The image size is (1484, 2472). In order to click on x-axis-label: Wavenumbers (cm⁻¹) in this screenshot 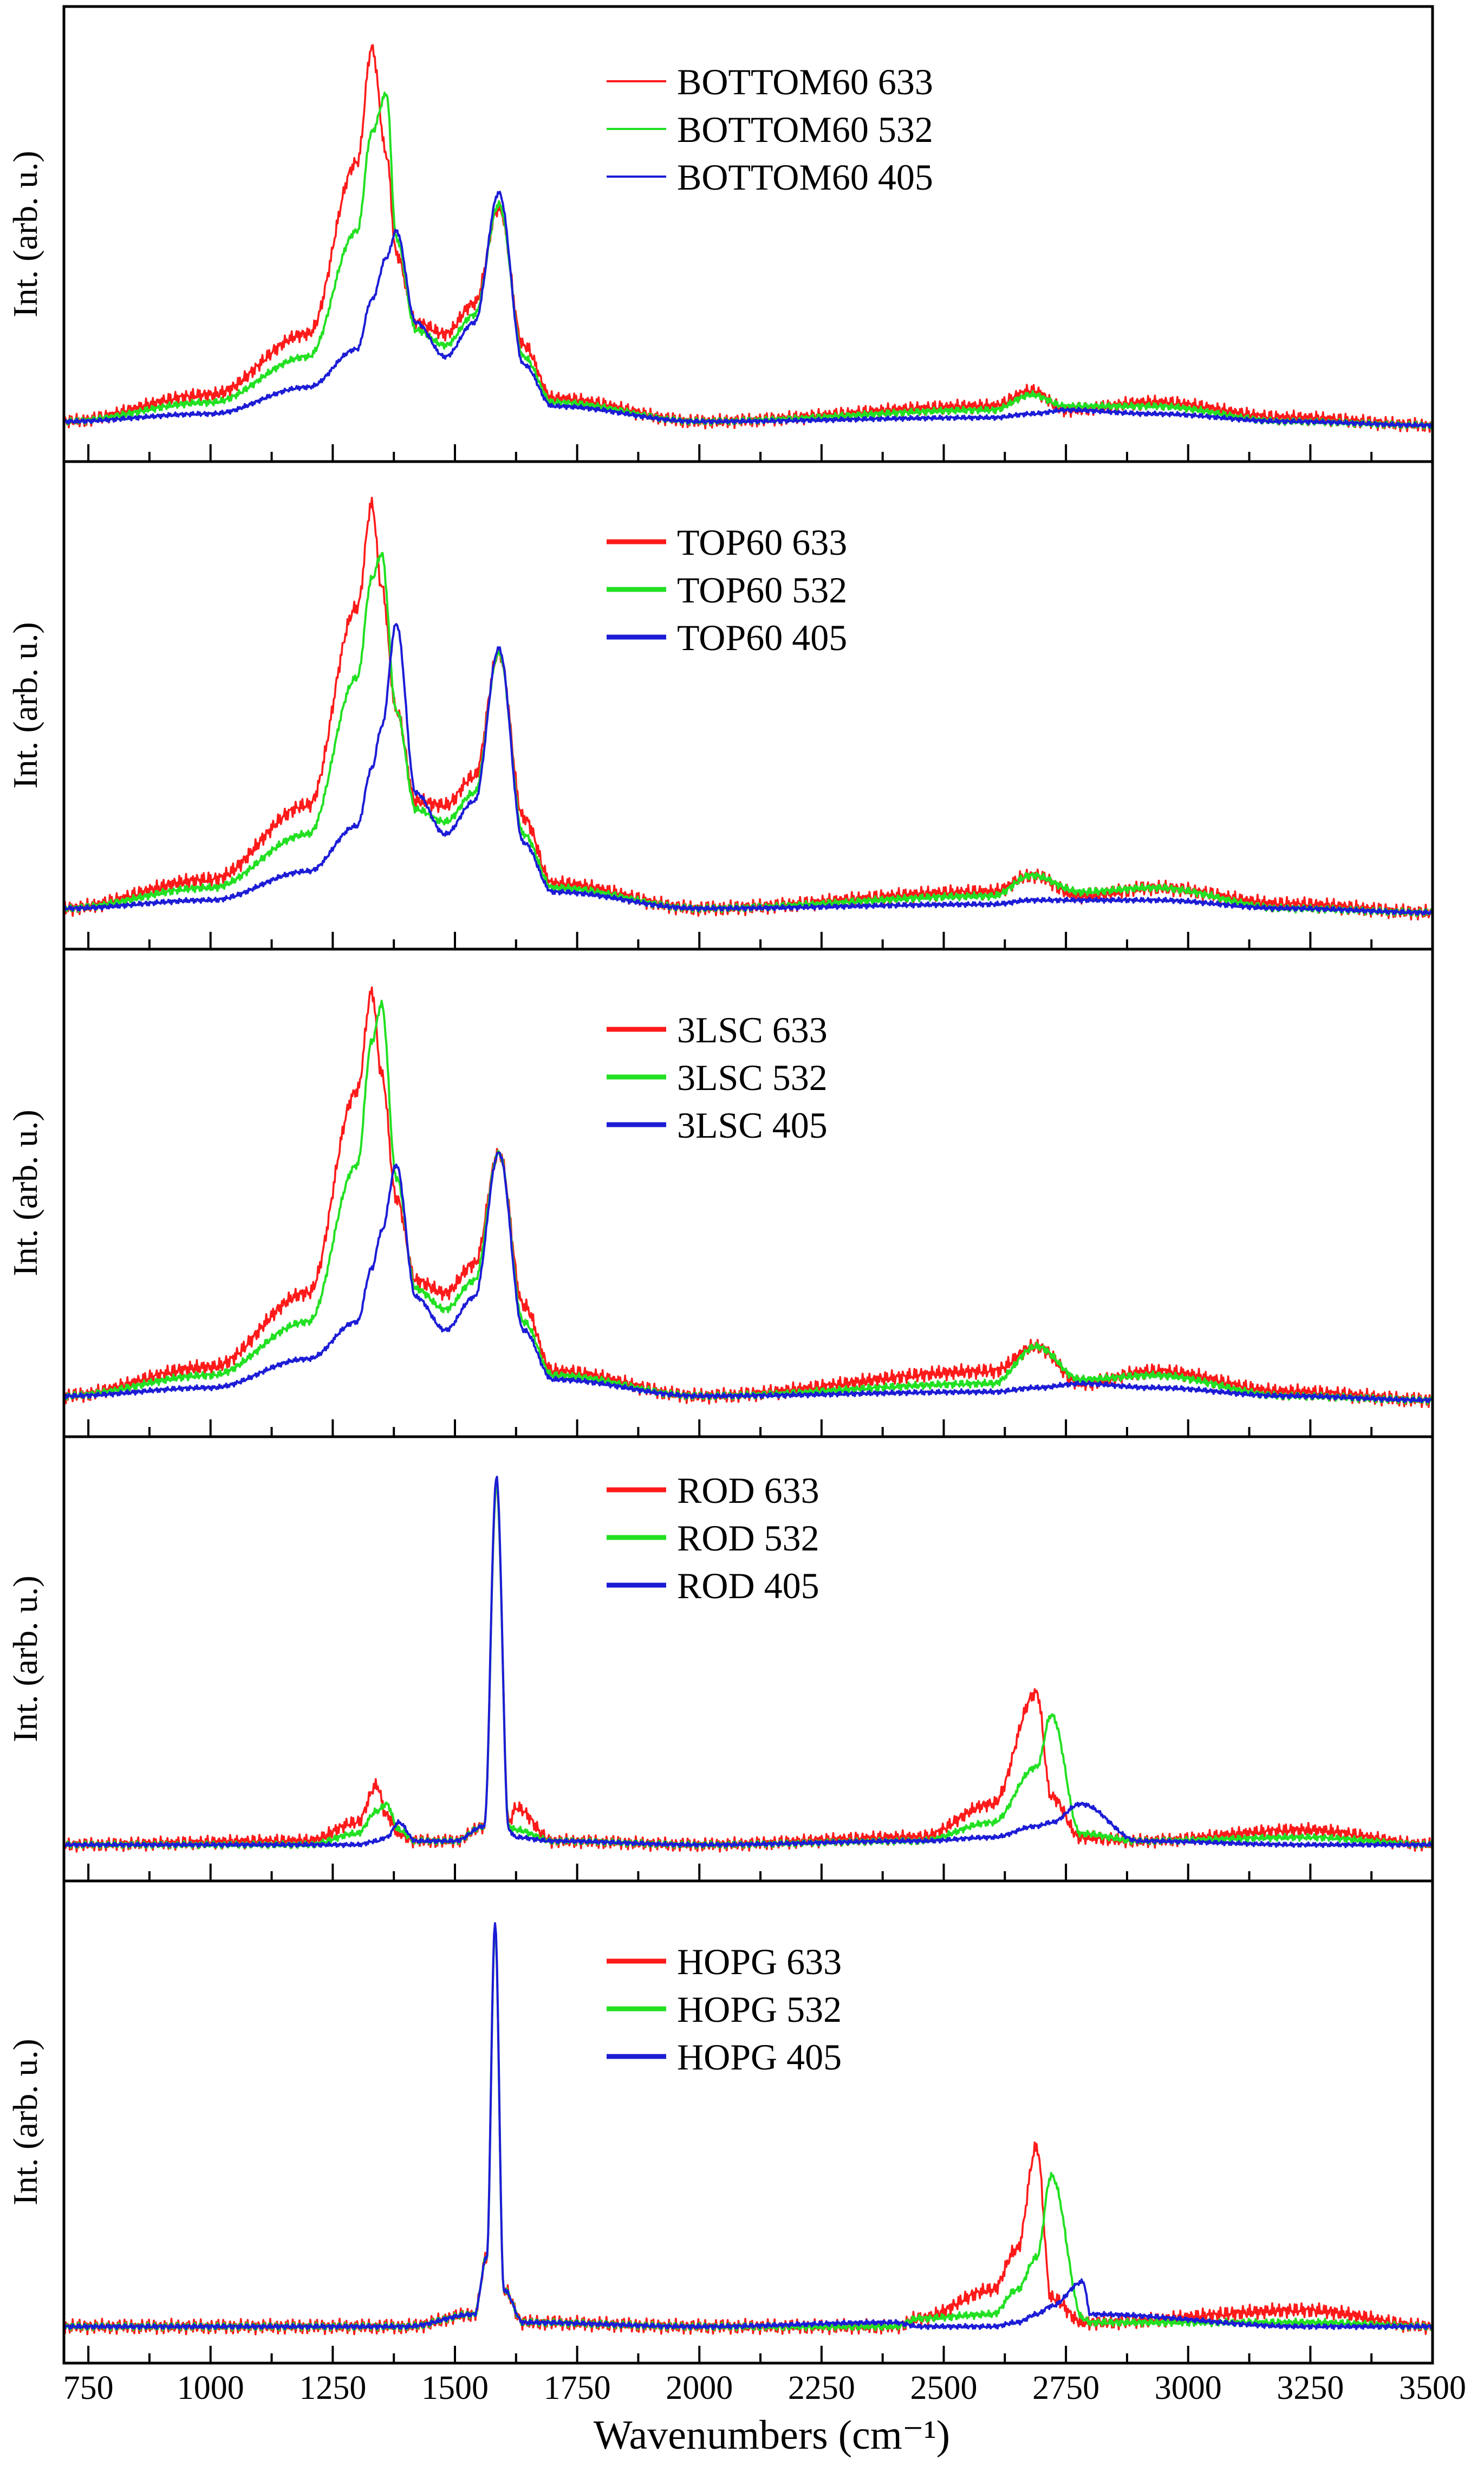, I will do `click(772, 2435)`.